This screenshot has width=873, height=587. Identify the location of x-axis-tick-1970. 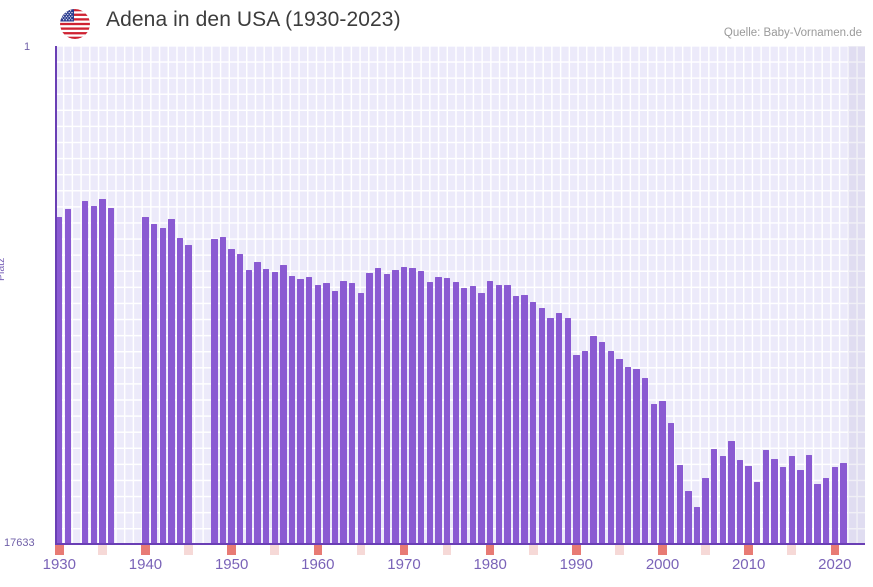
(404, 550).